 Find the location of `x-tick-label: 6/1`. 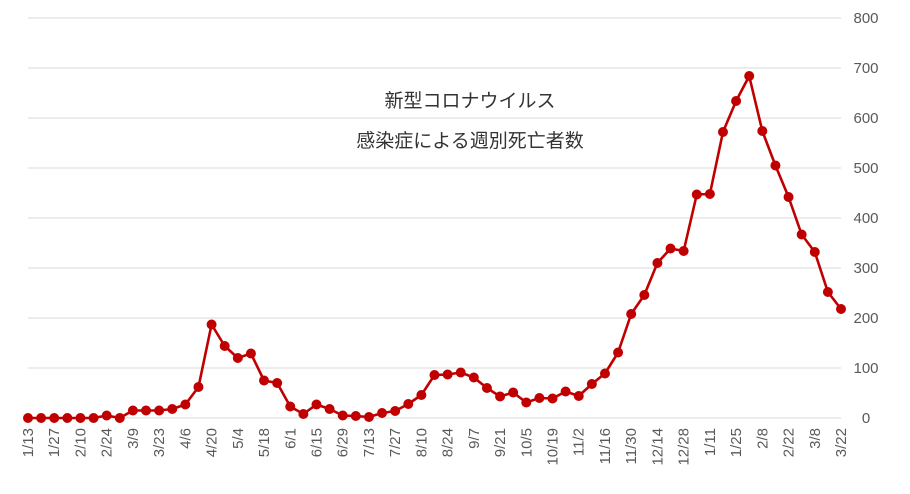

x-tick-label: 6/1 is located at coordinates (290, 438).